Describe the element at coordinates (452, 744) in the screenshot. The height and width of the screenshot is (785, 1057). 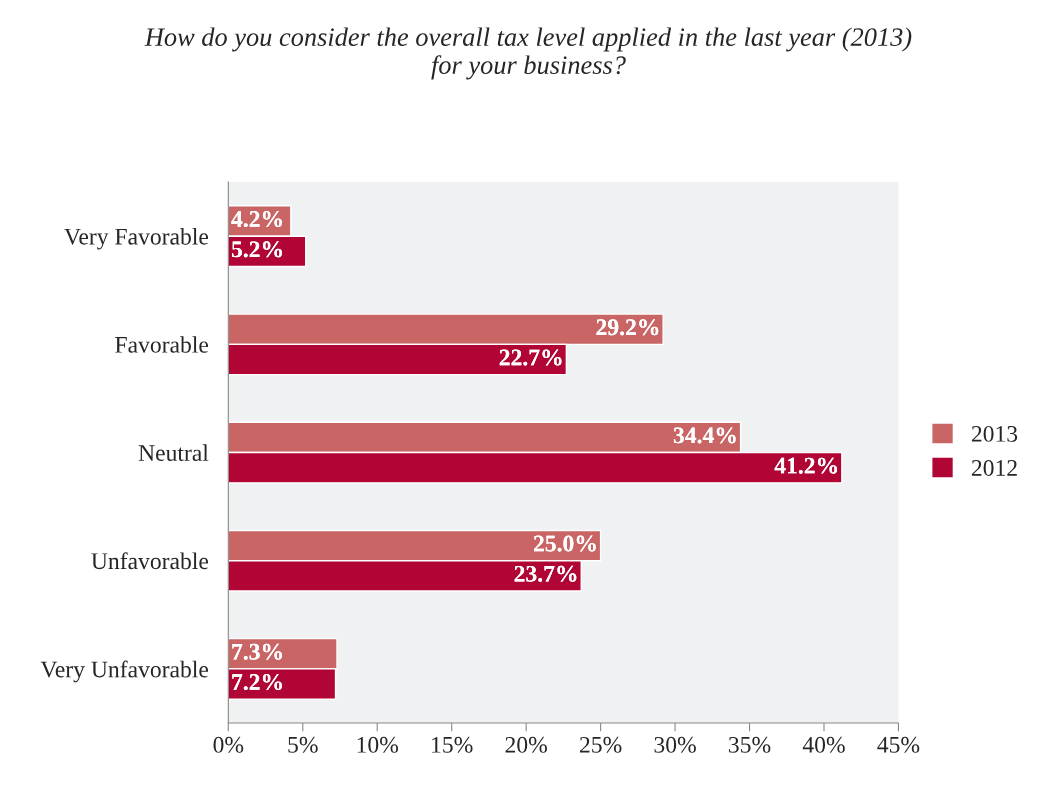
I see `x-tick-label: 15%` at that location.